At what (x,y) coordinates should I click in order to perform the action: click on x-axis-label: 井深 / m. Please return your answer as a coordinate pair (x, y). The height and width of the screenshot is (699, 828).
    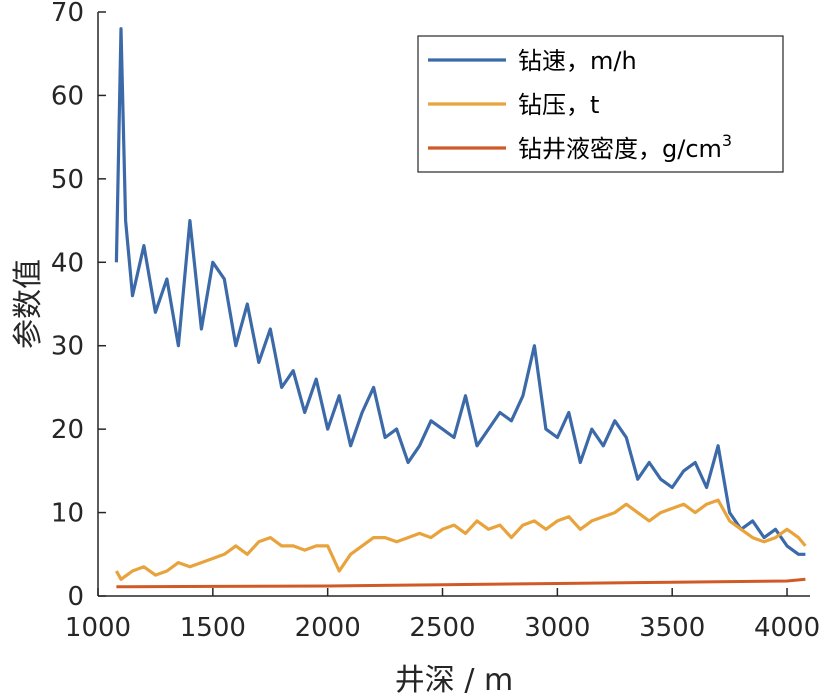
    Looking at the image, I should click on (454, 680).